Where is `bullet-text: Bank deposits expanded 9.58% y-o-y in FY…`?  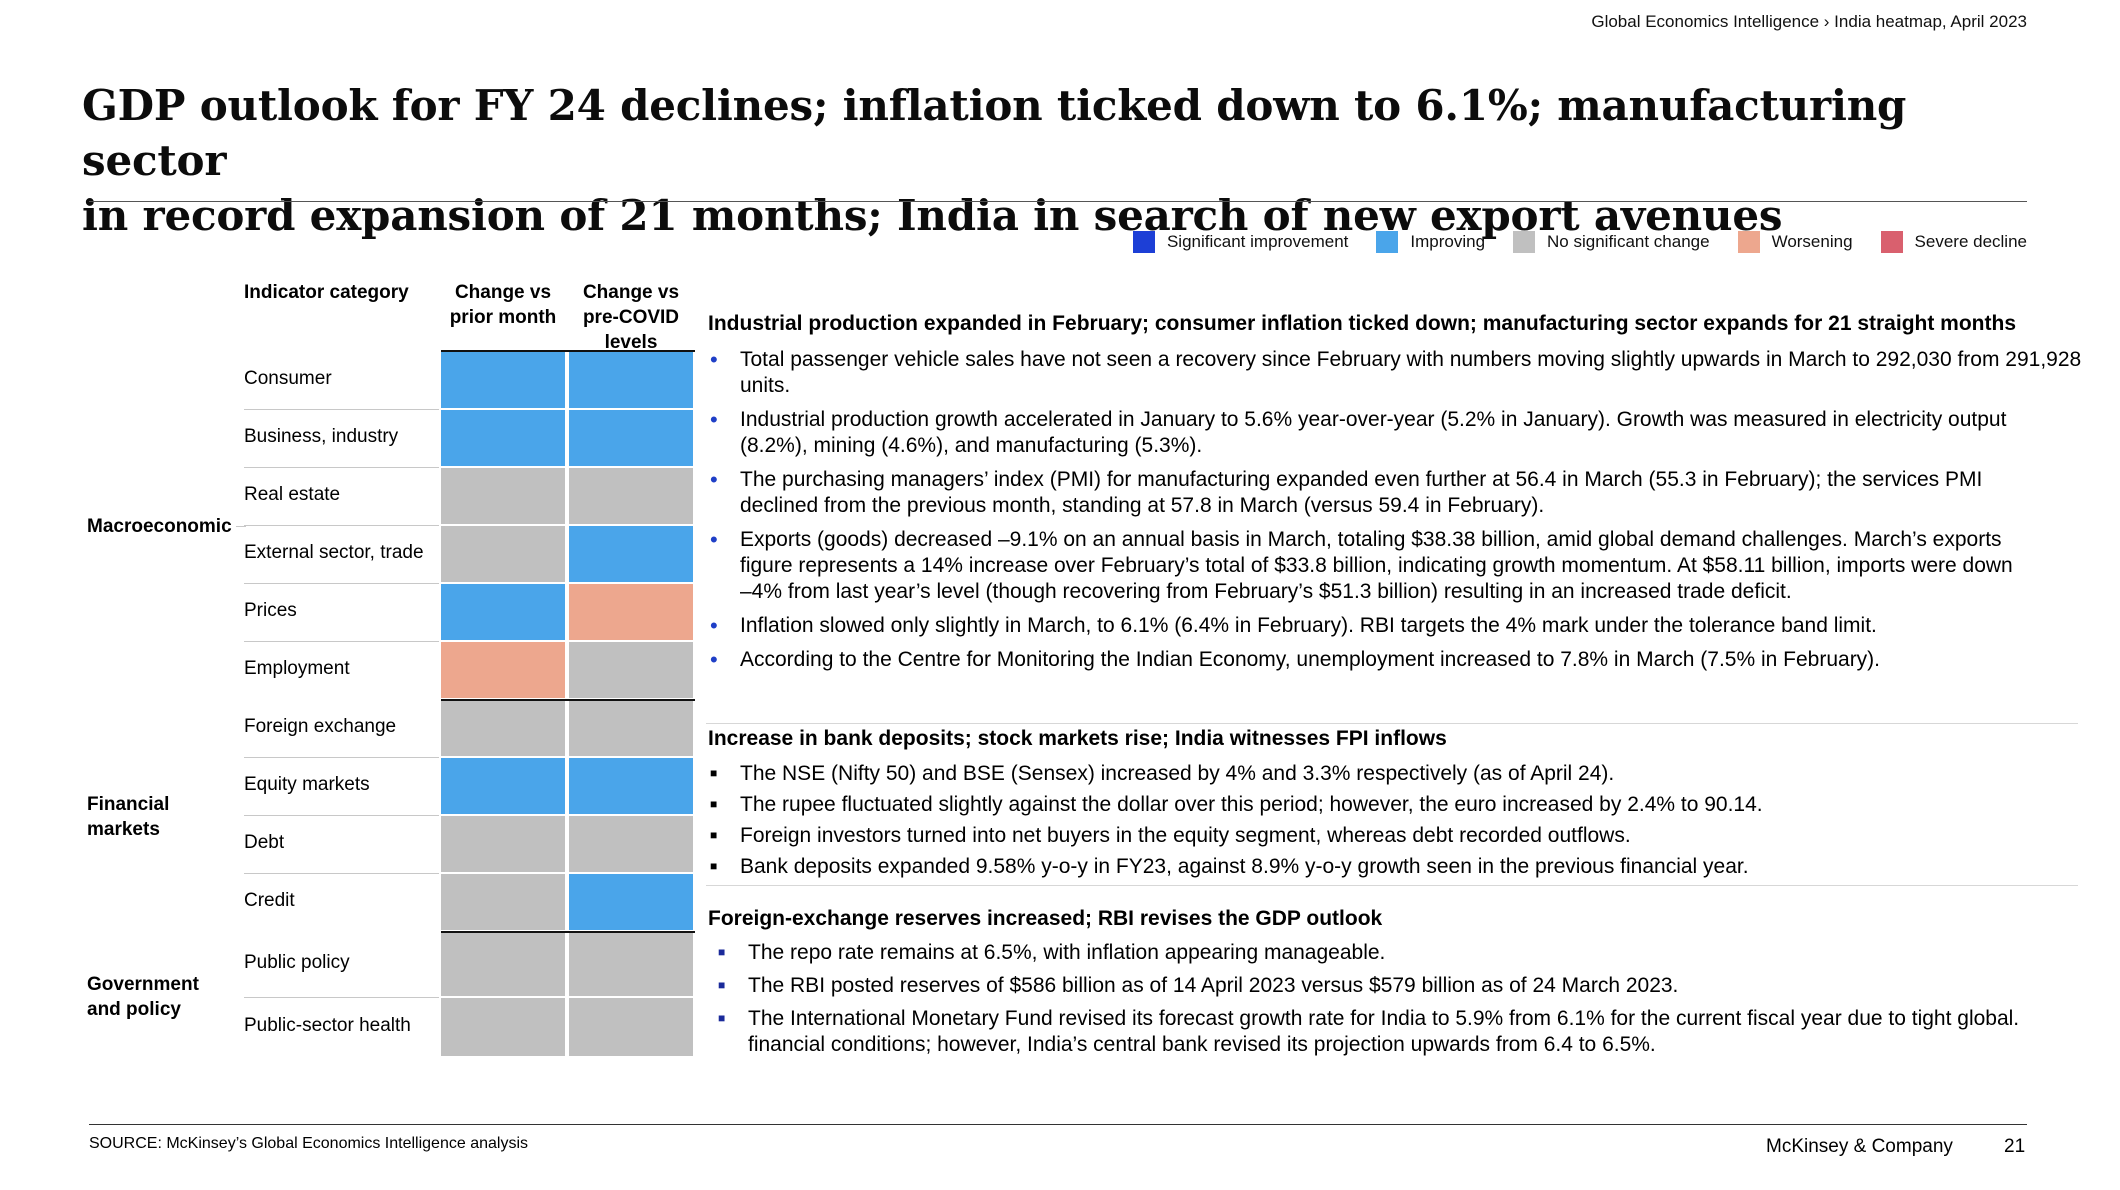
bullet-text: Bank deposits expanded 9.58% y-o-y in FY… is located at coordinates (1244, 866).